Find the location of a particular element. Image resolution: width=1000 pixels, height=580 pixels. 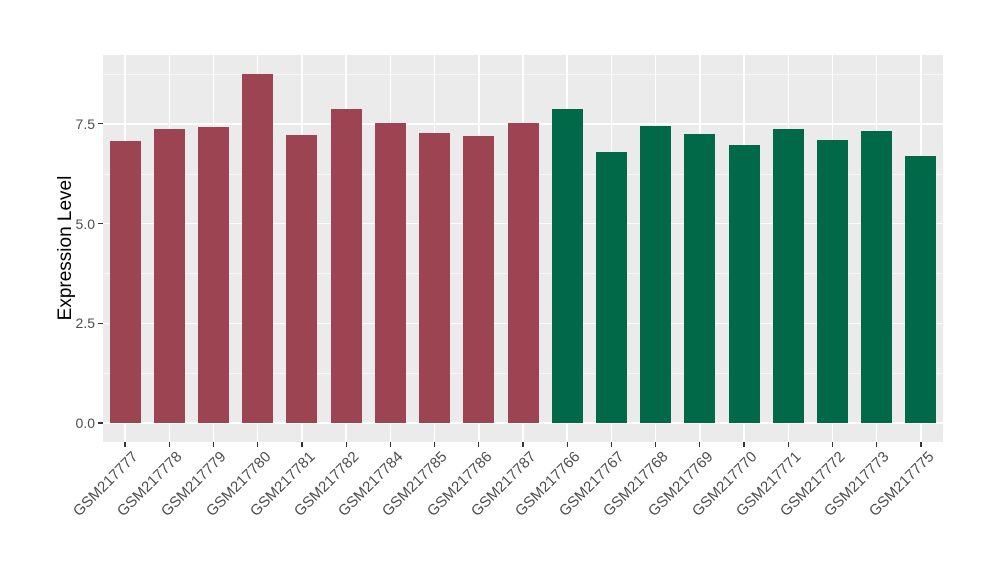

y-tick-label: 2.5 is located at coordinates (85, 323).